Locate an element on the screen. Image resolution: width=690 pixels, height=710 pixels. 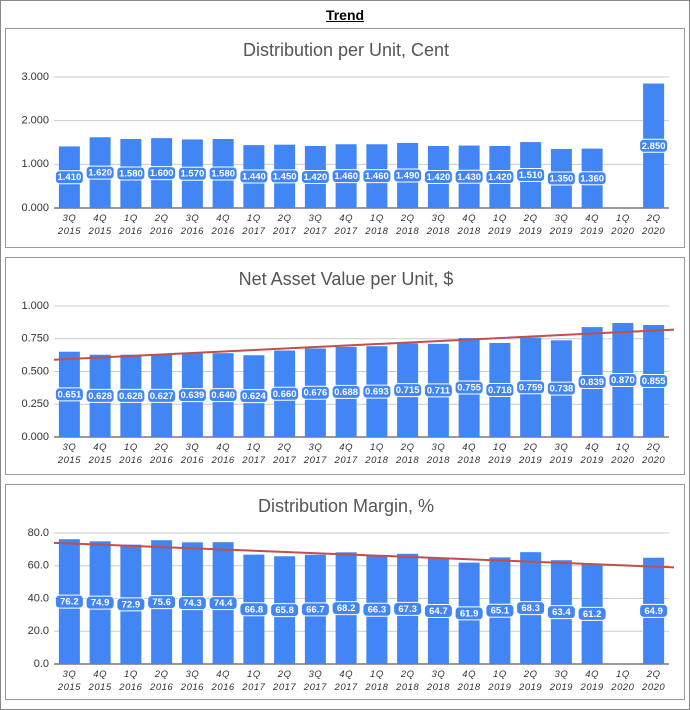
value-label: 75.6 is located at coordinates (161, 602).